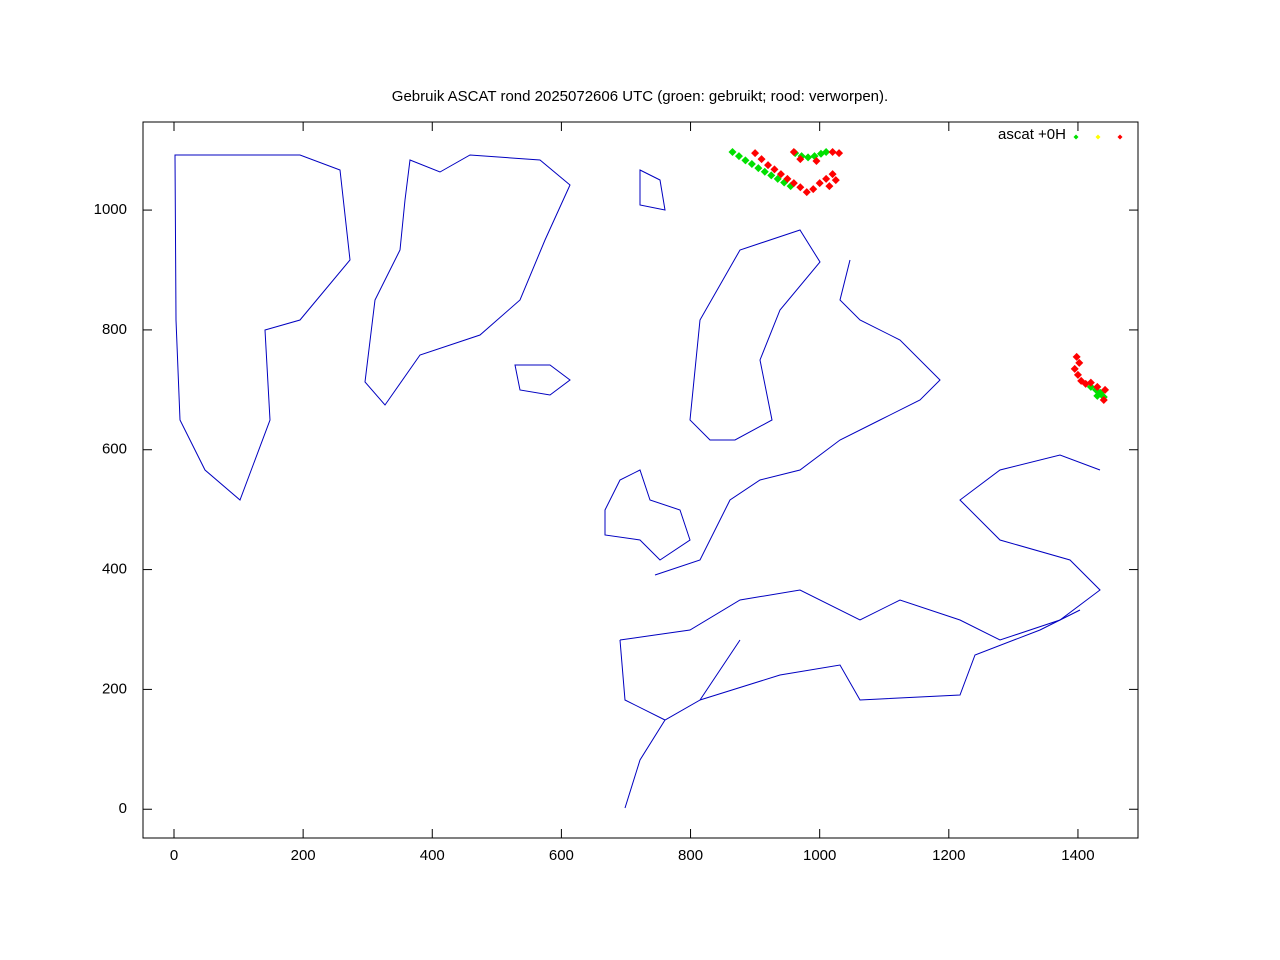  What do you see at coordinates (690, 855) in the screenshot?
I see `x-tick-label: 800` at bounding box center [690, 855].